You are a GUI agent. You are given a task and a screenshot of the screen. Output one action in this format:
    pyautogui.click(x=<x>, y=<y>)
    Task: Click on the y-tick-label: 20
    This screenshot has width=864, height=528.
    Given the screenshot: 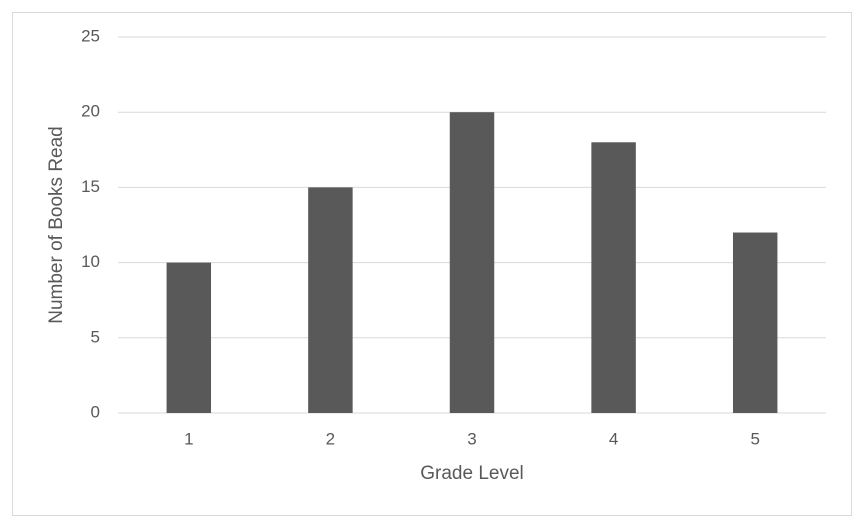 What is the action you would take?
    pyautogui.click(x=90, y=111)
    